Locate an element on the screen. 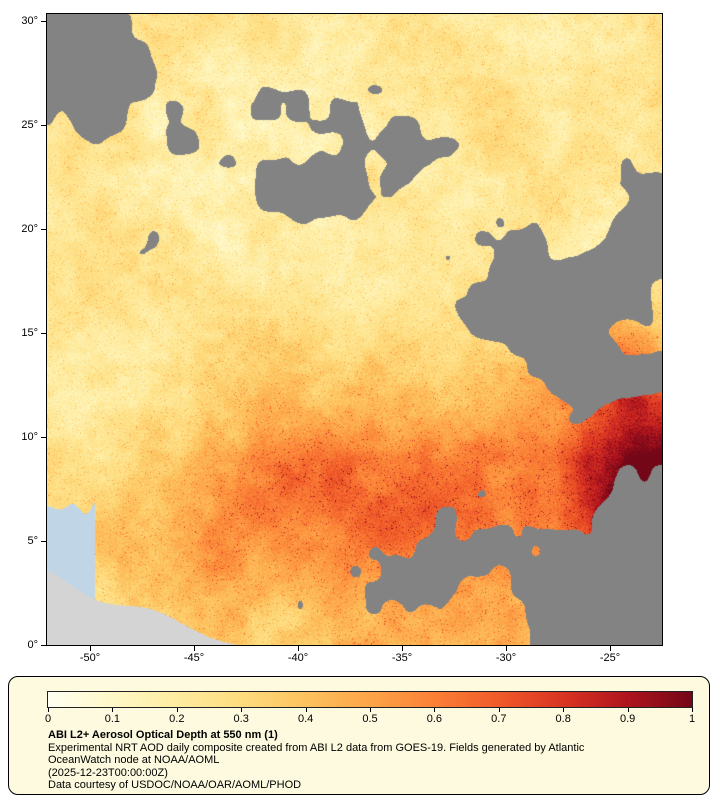 This screenshot has height=800, width=720. colorbar-tick-label: 0.5 is located at coordinates (370, 719).